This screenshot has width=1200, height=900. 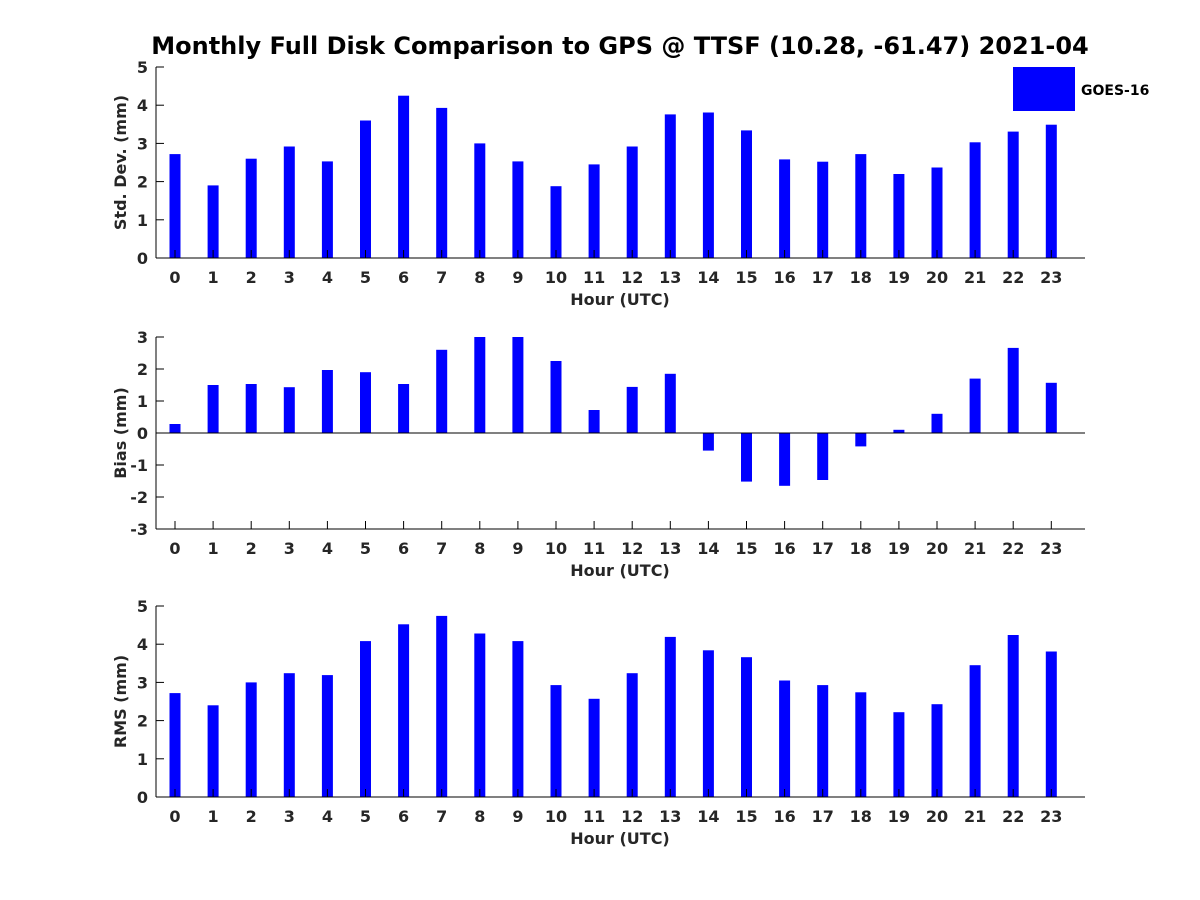 I want to click on bias-ytick-label: 2, so click(x=142, y=369).